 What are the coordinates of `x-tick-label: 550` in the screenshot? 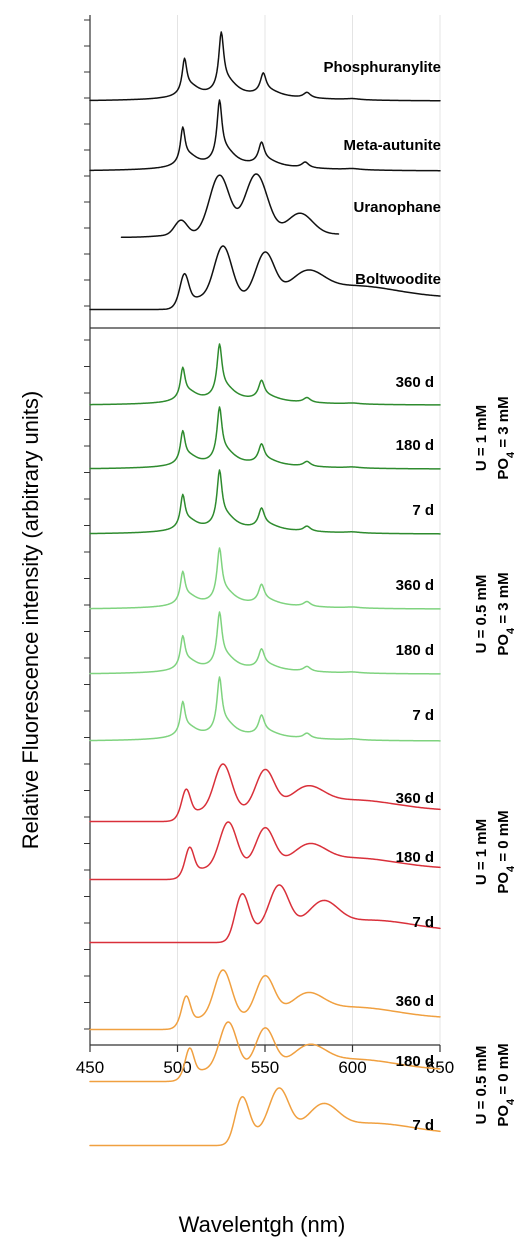 It's located at (265, 1067).